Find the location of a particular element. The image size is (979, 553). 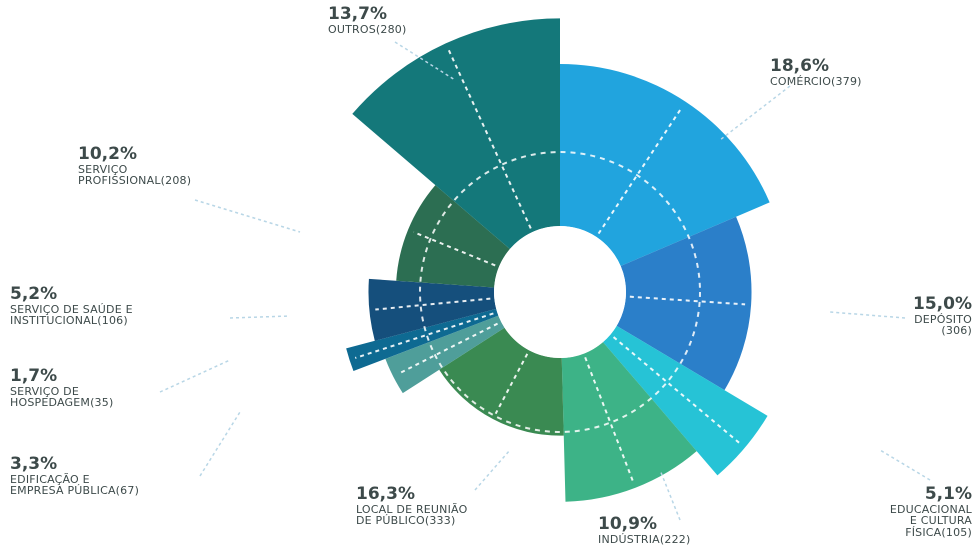

label-comercio-percent: 18,6% is located at coordinates (799, 66).